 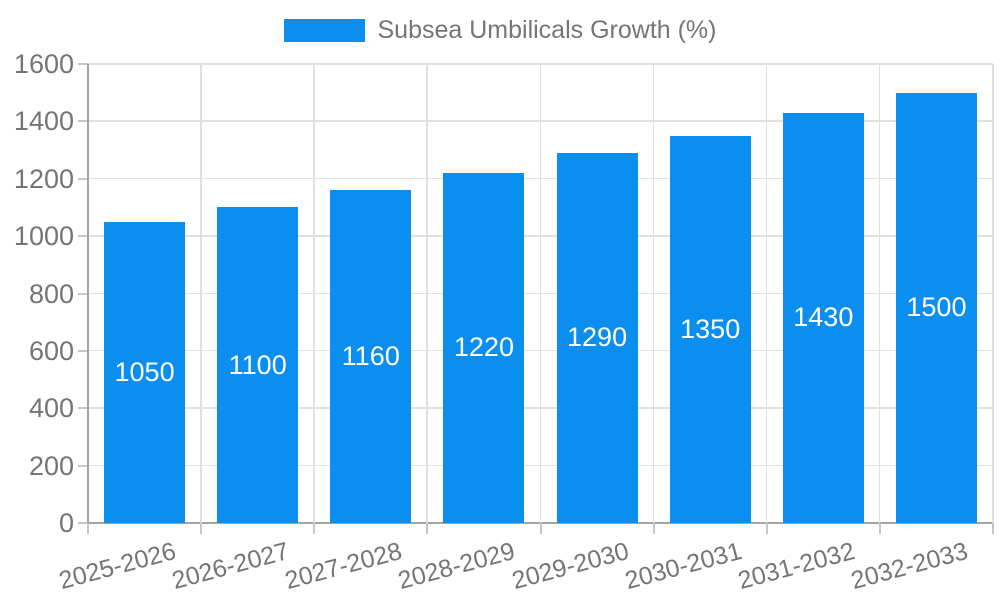 I want to click on bar-value-label: 1100, so click(x=257, y=364).